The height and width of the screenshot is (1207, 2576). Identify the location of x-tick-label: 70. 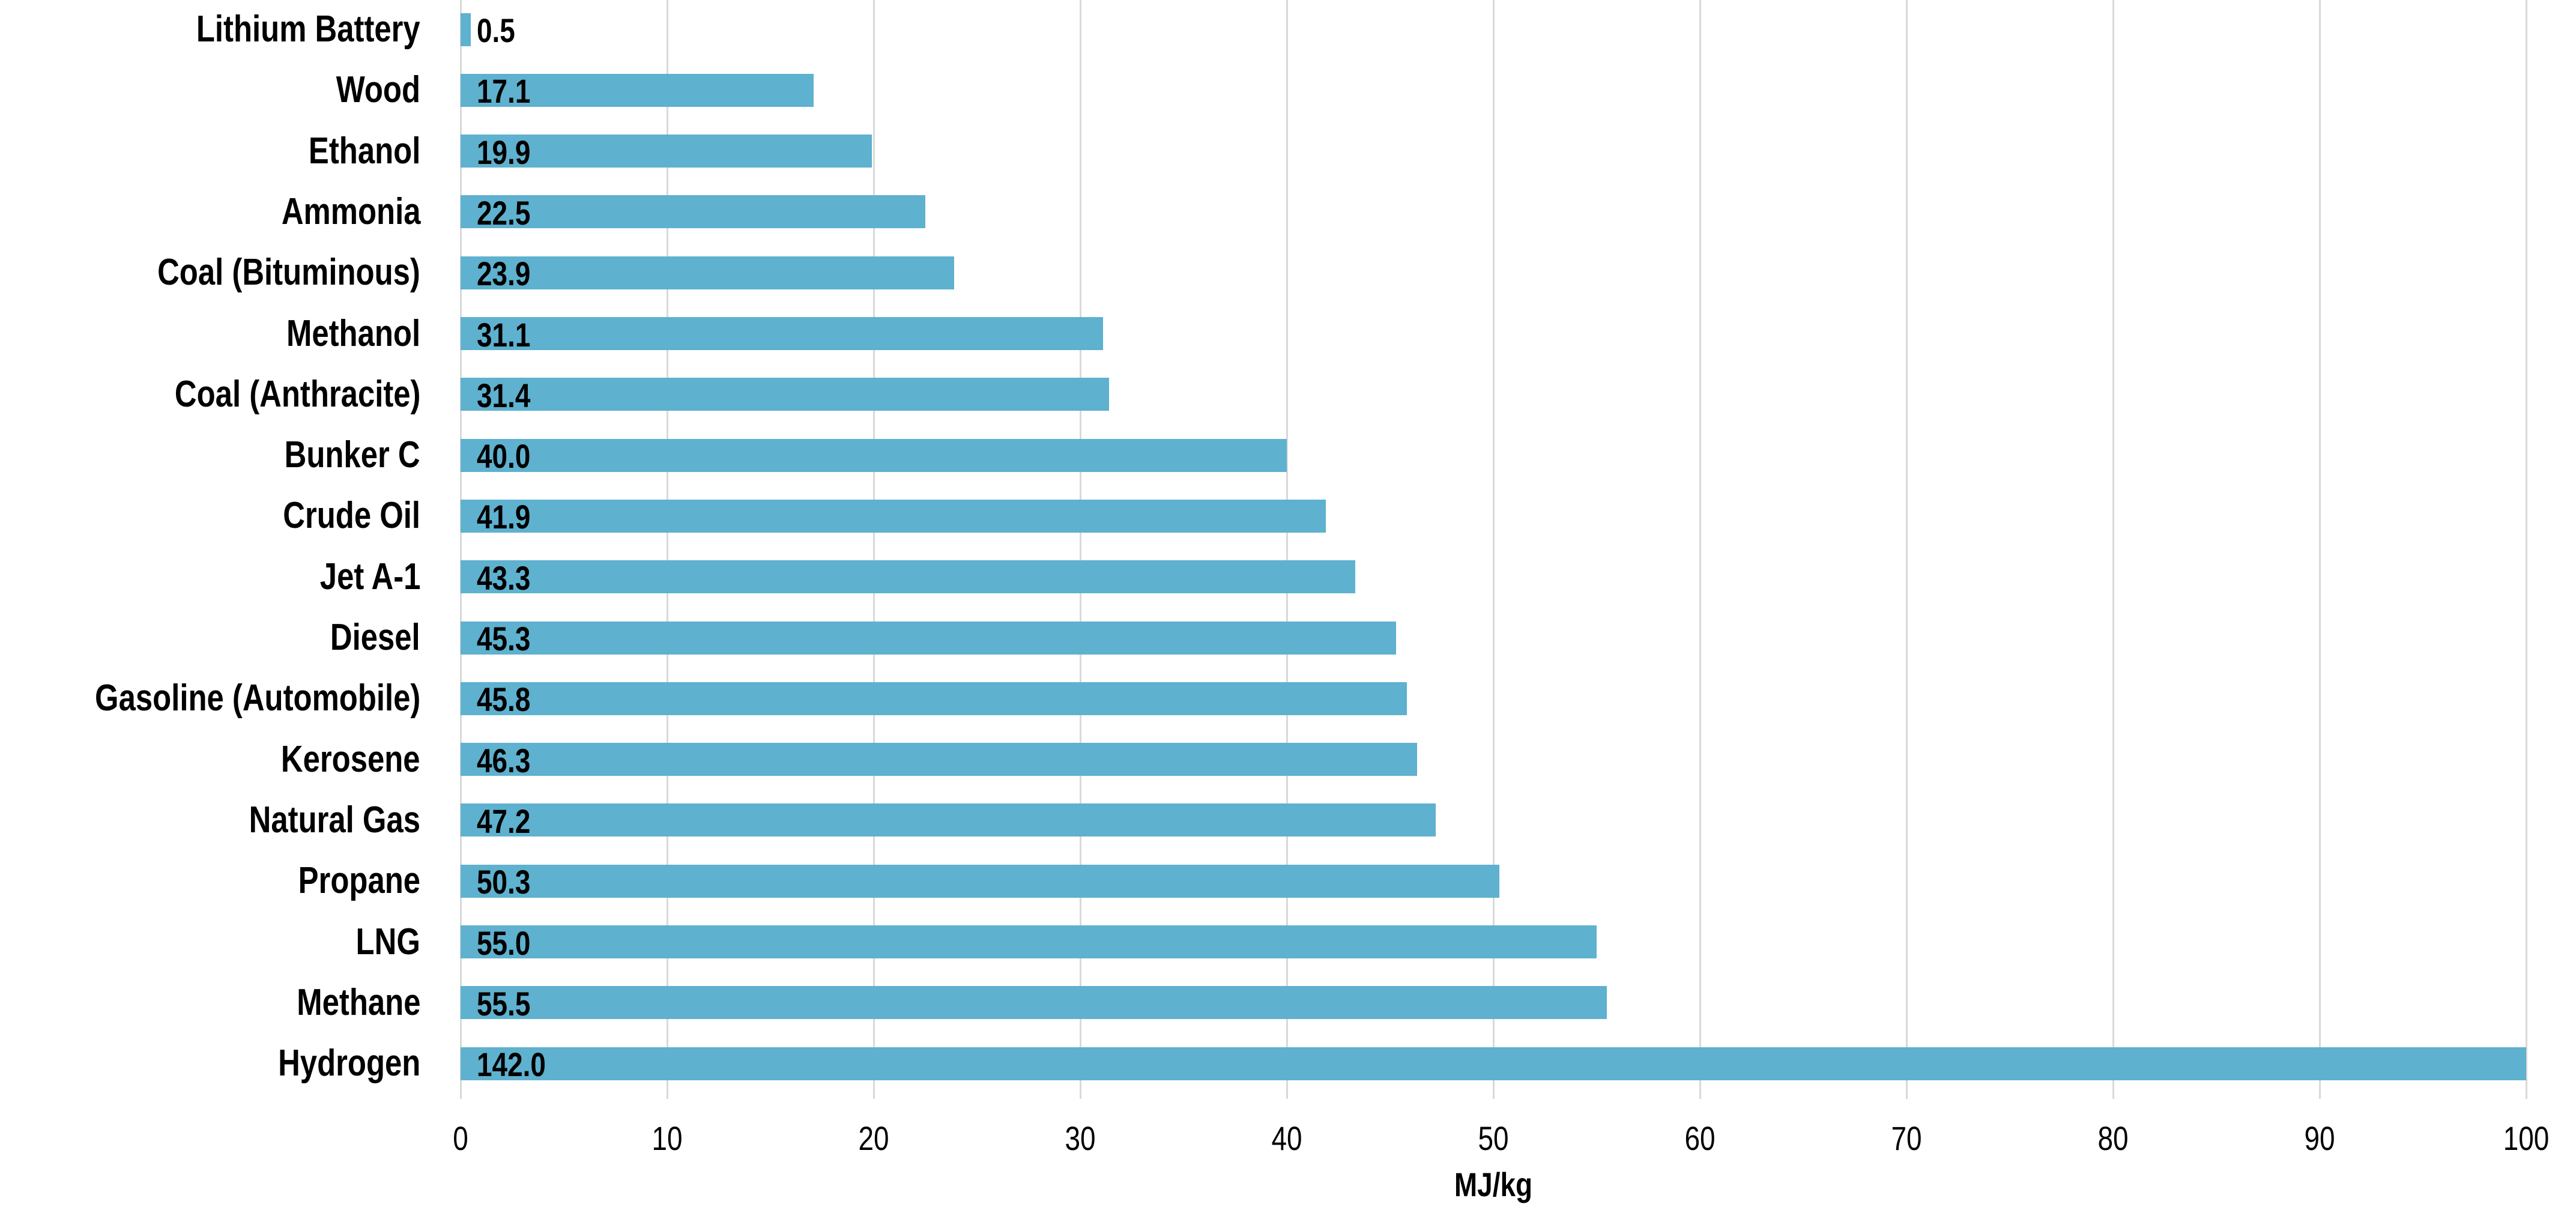
(1907, 1138).